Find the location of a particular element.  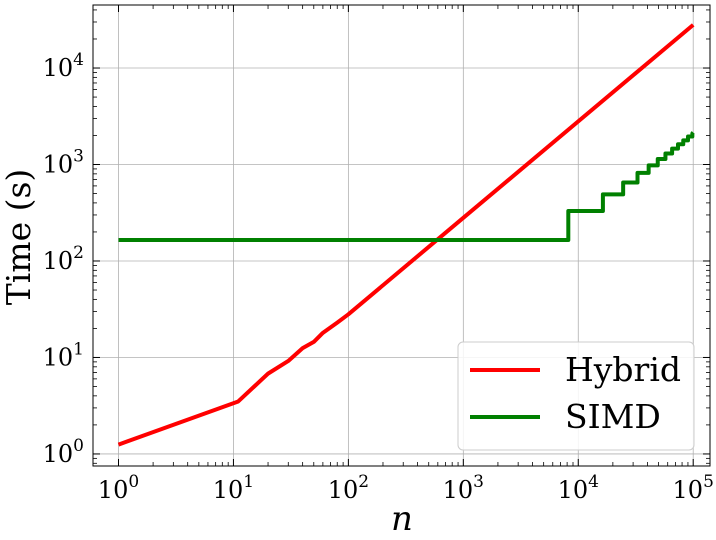

x-tick-label: 10¹ is located at coordinates (233, 488).